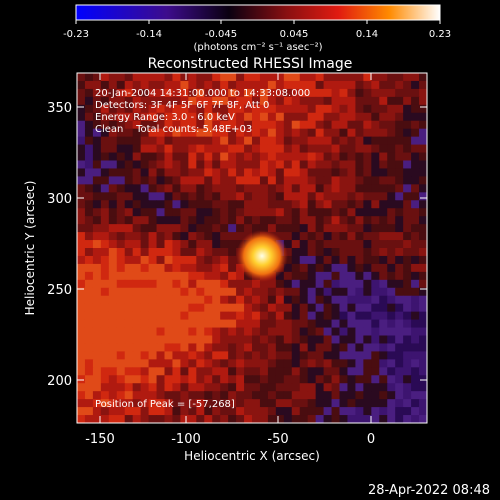 Image resolution: width=500 pixels, height=500 pixels. What do you see at coordinates (202, 93) in the screenshot?
I see `info-line: 20-Jan-2004 14:31:00.000 to 14:33:08.000` at bounding box center [202, 93].